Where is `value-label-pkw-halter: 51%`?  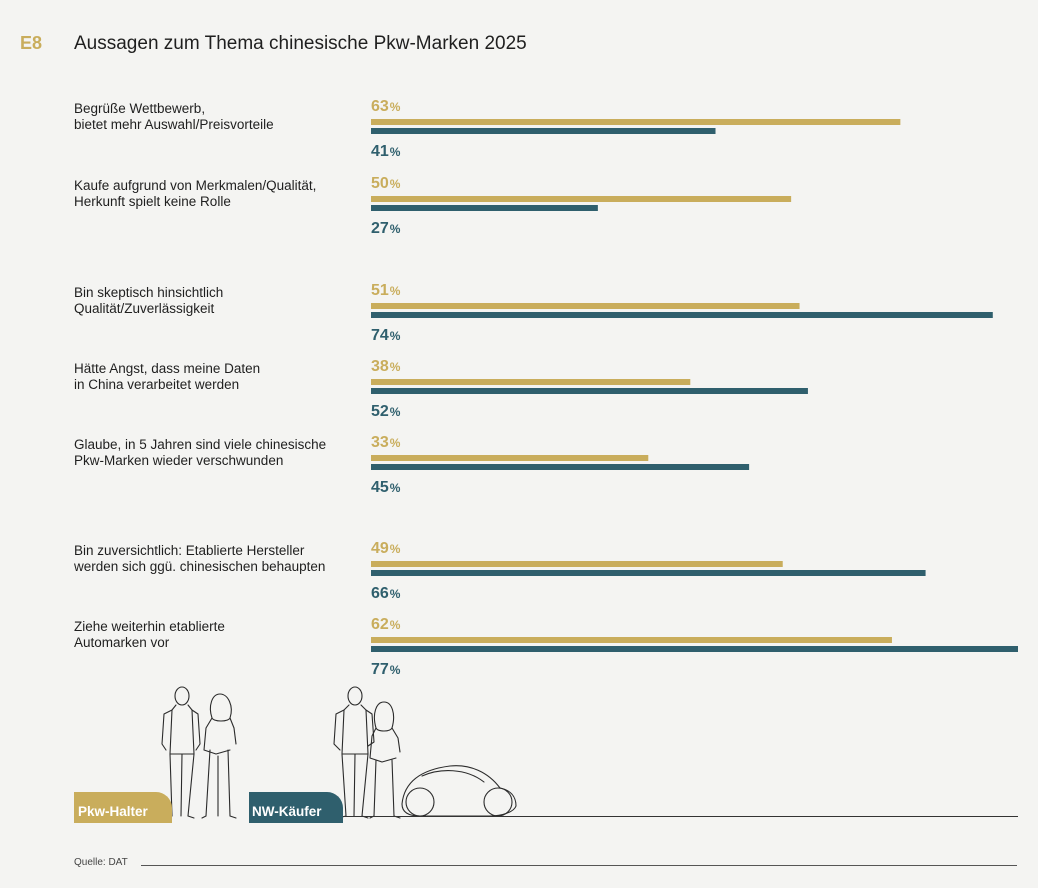 value-label-pkw-halter: 51% is located at coordinates (386, 290).